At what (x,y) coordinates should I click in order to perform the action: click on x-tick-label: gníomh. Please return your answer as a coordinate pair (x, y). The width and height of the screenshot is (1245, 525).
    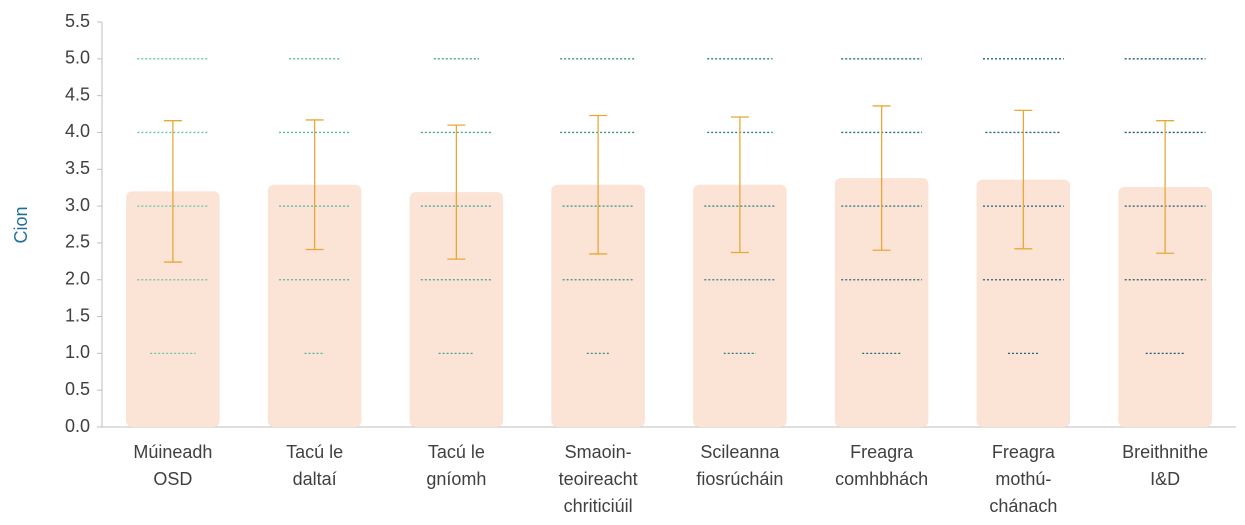
    Looking at the image, I should click on (456, 479).